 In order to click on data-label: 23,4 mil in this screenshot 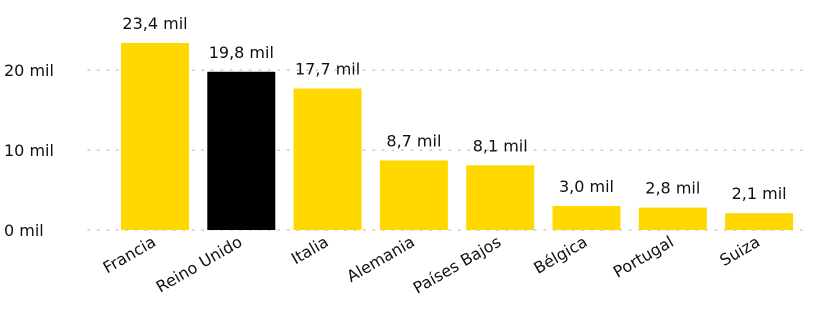, I will do `click(154, 23)`.